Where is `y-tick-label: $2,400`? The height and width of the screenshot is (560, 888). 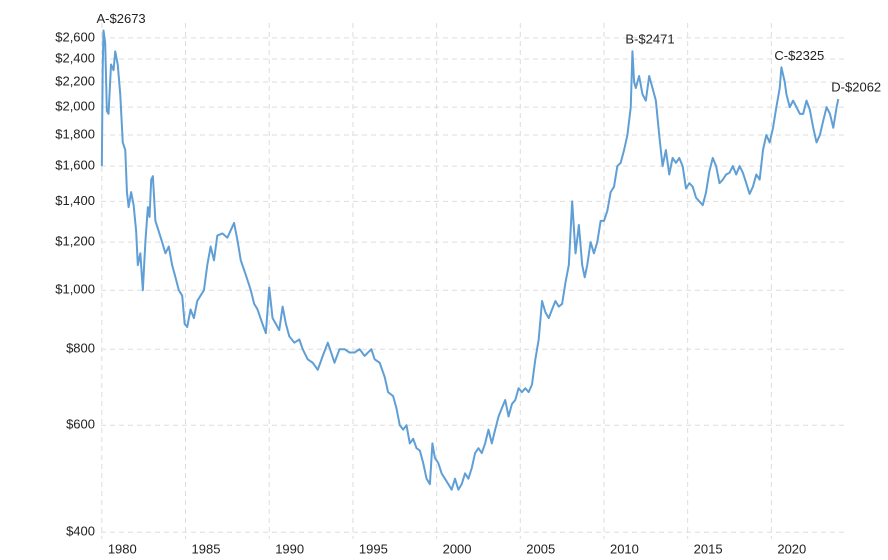 y-tick-label: $2,400 is located at coordinates (75, 57).